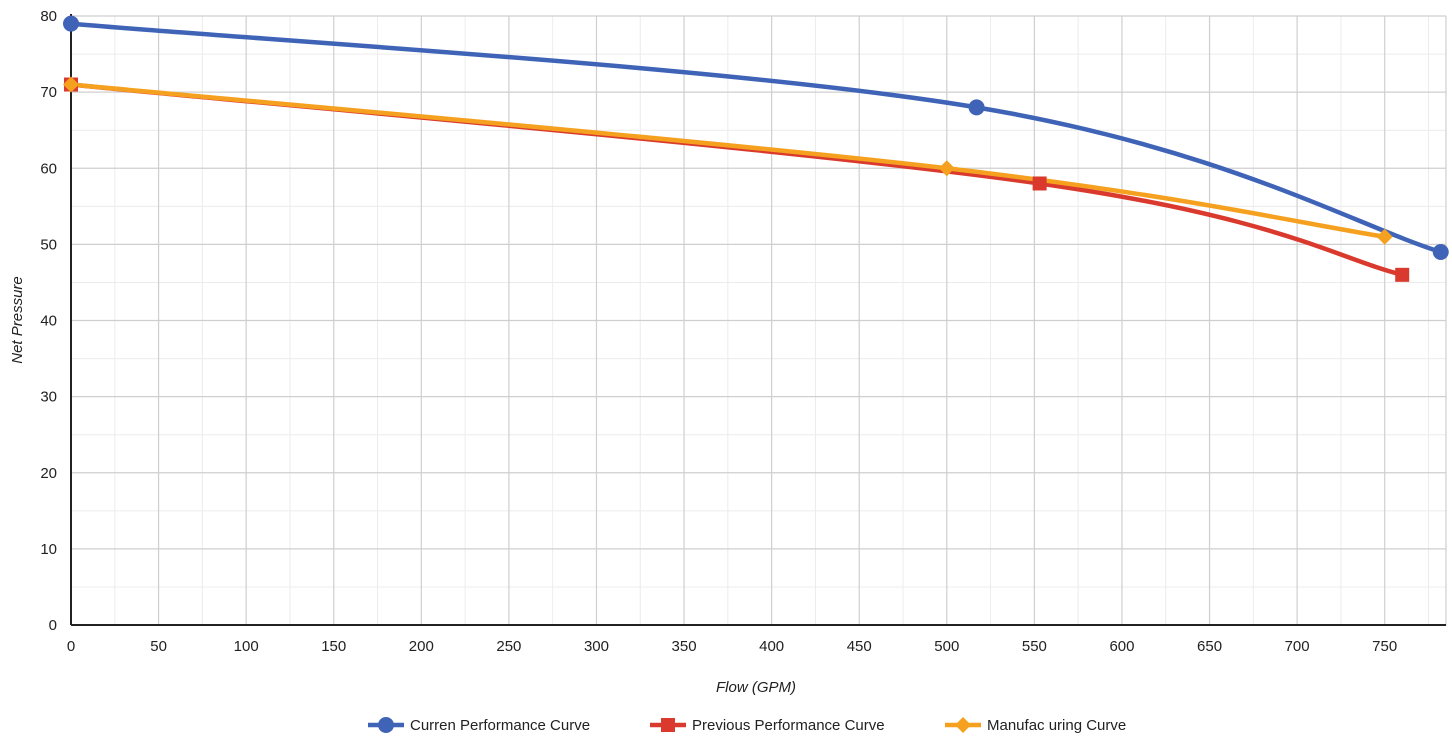  I want to click on y-tick-labels: 0 10 20 30 40 50 60 70 80, so click(48, 321).